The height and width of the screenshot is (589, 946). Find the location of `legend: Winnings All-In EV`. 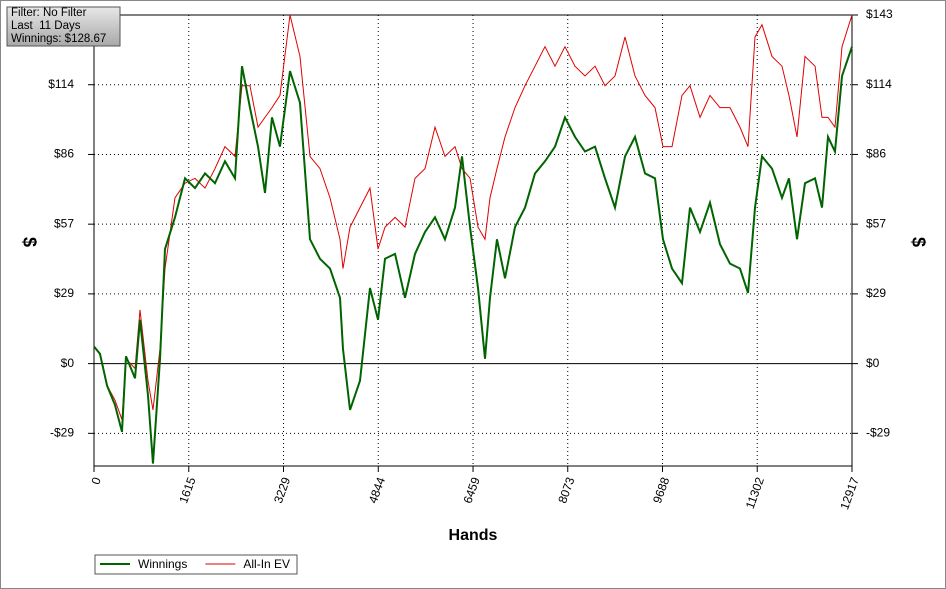

legend: Winnings All-In EV is located at coordinates (196, 564).